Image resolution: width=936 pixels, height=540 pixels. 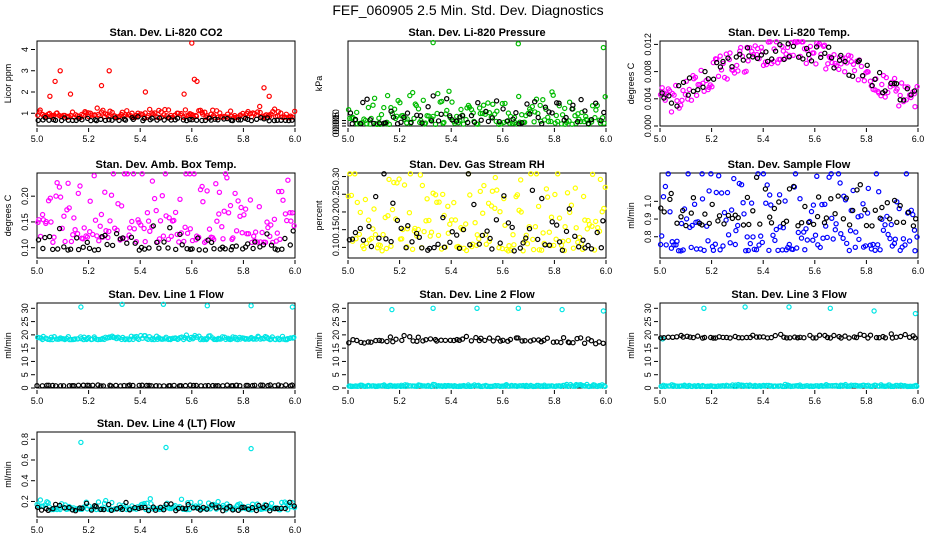 What do you see at coordinates (336, 177) in the screenshot?
I see `y-tick-label: 0.30` at bounding box center [336, 177].